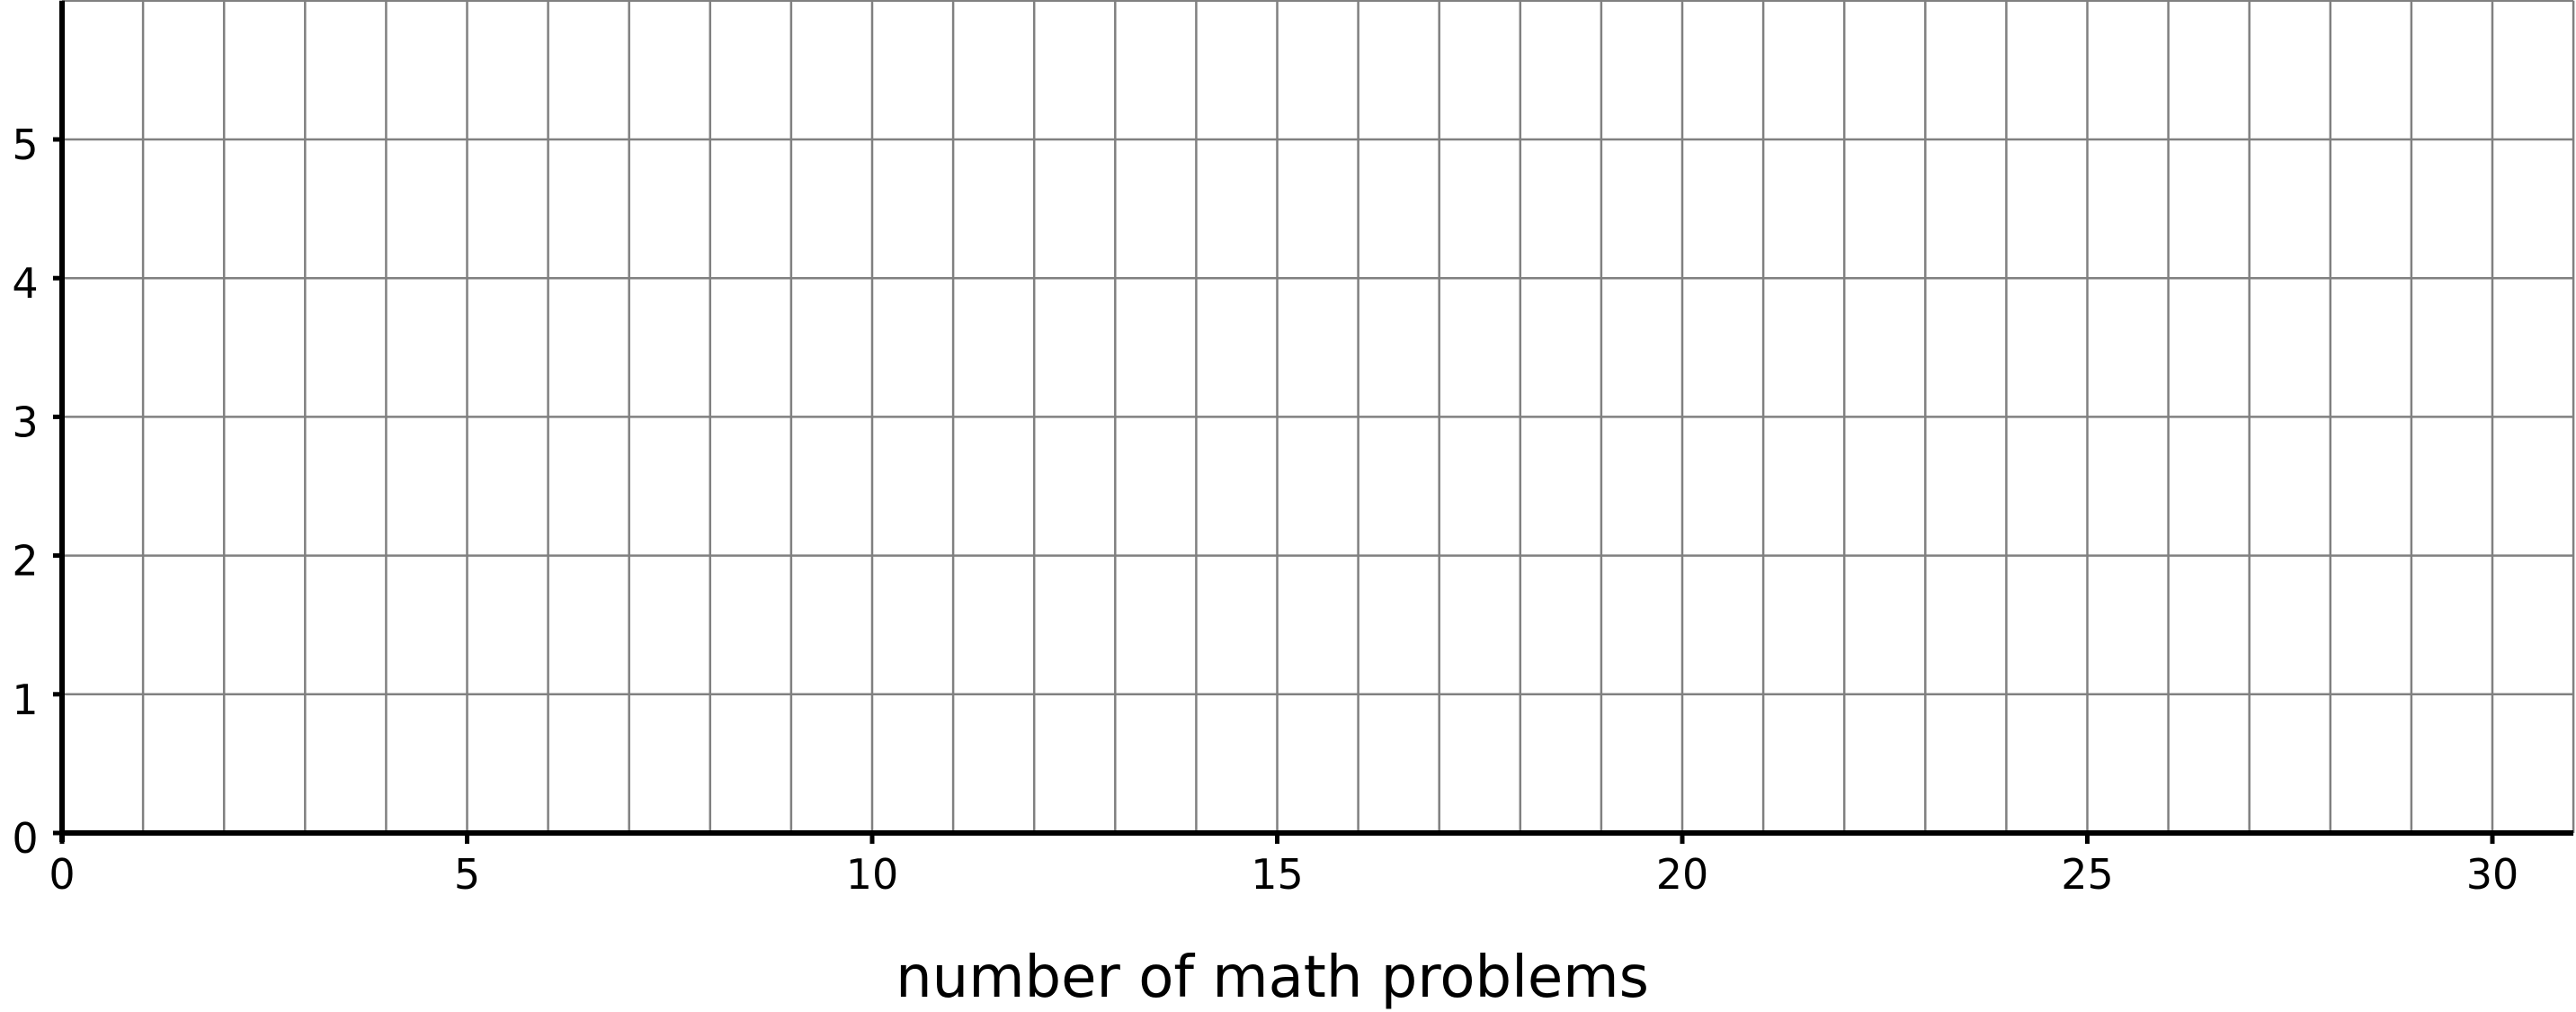 This screenshot has height=1012, width=2576. I want to click on x-axis-label: number of math problems, so click(1272, 978).